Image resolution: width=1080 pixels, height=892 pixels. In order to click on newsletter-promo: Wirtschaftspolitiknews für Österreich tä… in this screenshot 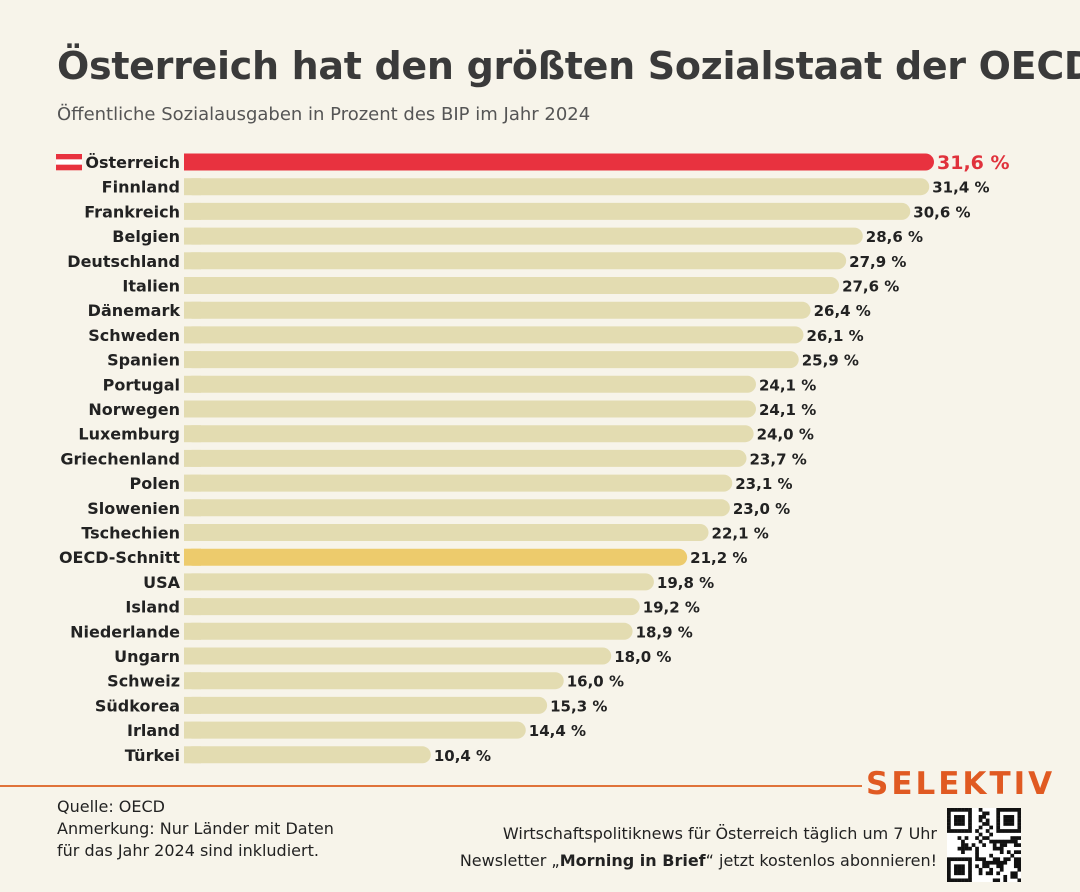, I will do `click(698, 847)`.